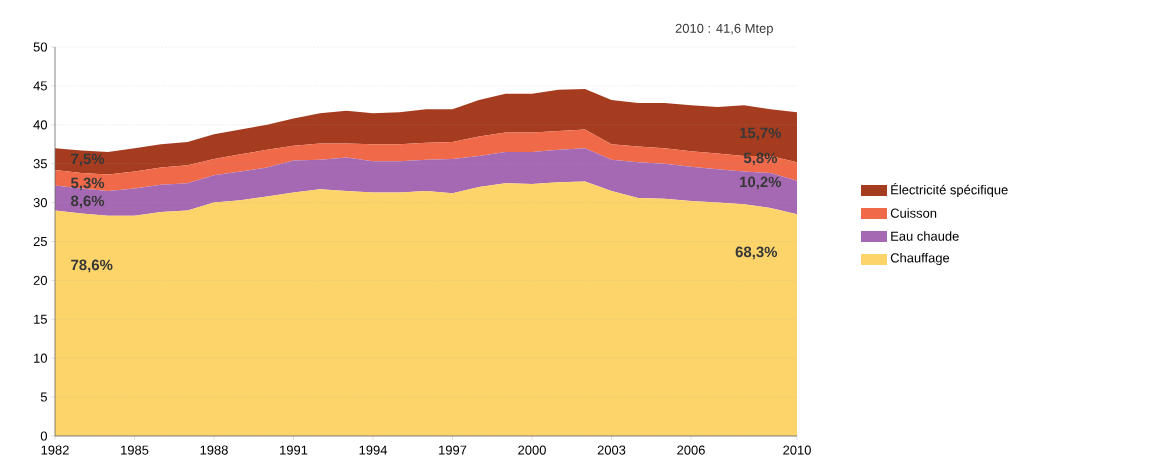 The width and height of the screenshot is (1157, 472). Describe the element at coordinates (214, 450) in the screenshot. I see `x-tick-label: 1988` at that location.